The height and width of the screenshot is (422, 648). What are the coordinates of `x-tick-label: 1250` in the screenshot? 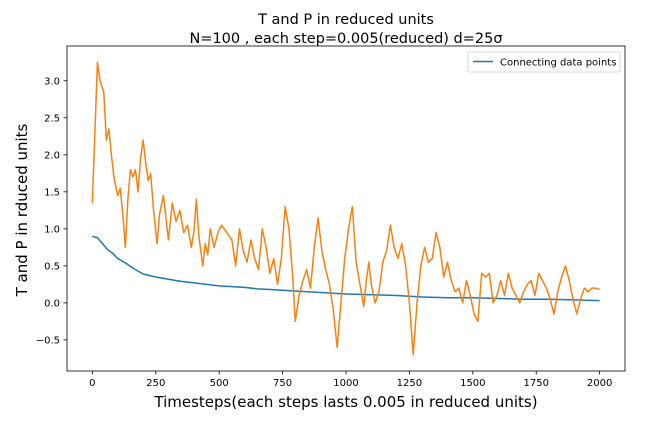 It's located at (409, 383).